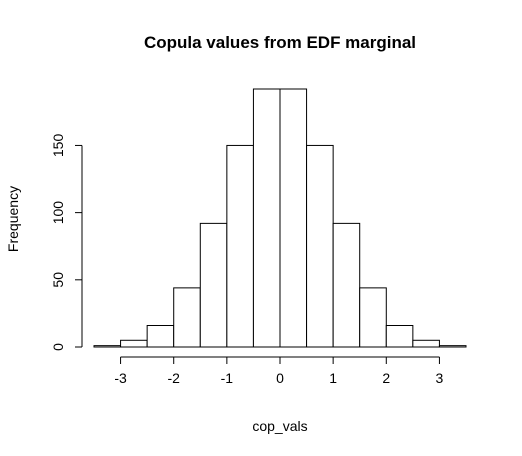 This screenshot has height=456, width=522. I want to click on x-axis-label: cop_vals, so click(279, 426).